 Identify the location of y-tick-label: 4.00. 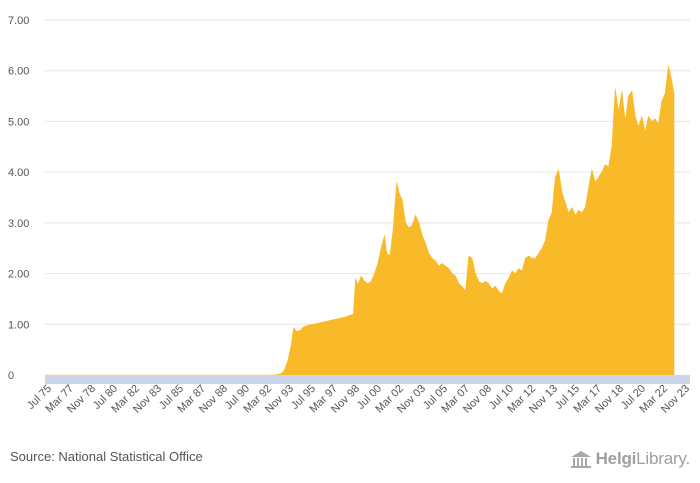
(18, 173).